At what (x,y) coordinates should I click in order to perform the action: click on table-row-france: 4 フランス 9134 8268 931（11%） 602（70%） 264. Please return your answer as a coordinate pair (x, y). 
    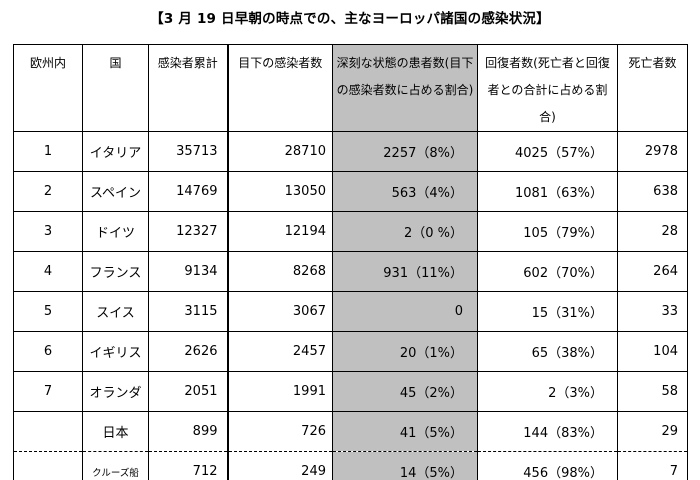
    Looking at the image, I should click on (350, 271).